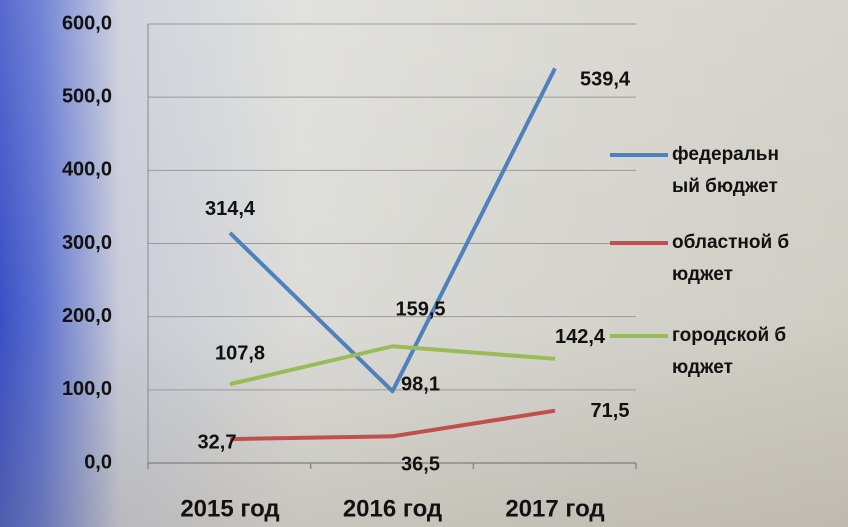  What do you see at coordinates (87, 23) in the screenshot?
I see `y-tick-label: 600,0` at bounding box center [87, 23].